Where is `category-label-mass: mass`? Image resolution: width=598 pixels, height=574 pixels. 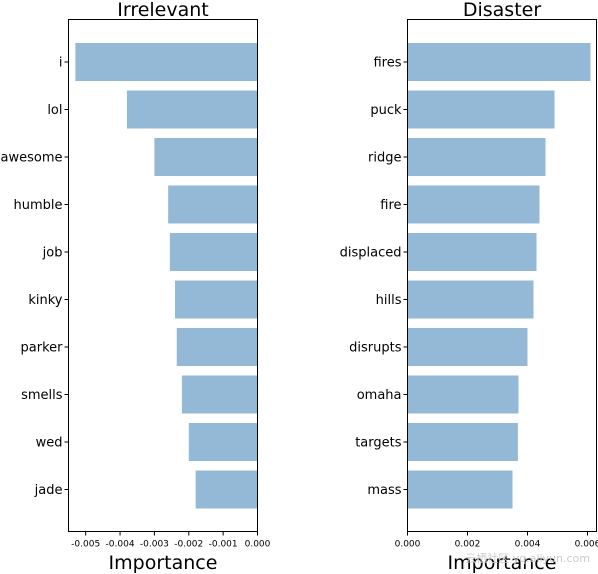
category-label-mass: mass is located at coordinates (384, 490).